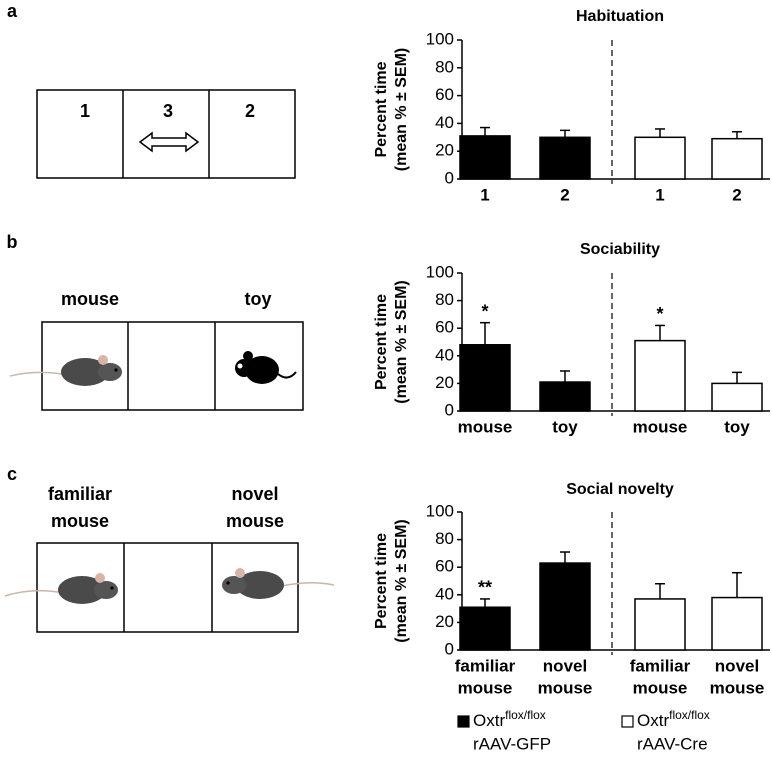 The image size is (772, 763). I want to click on legend-label-line2: rAAV-GFP, so click(512, 743).